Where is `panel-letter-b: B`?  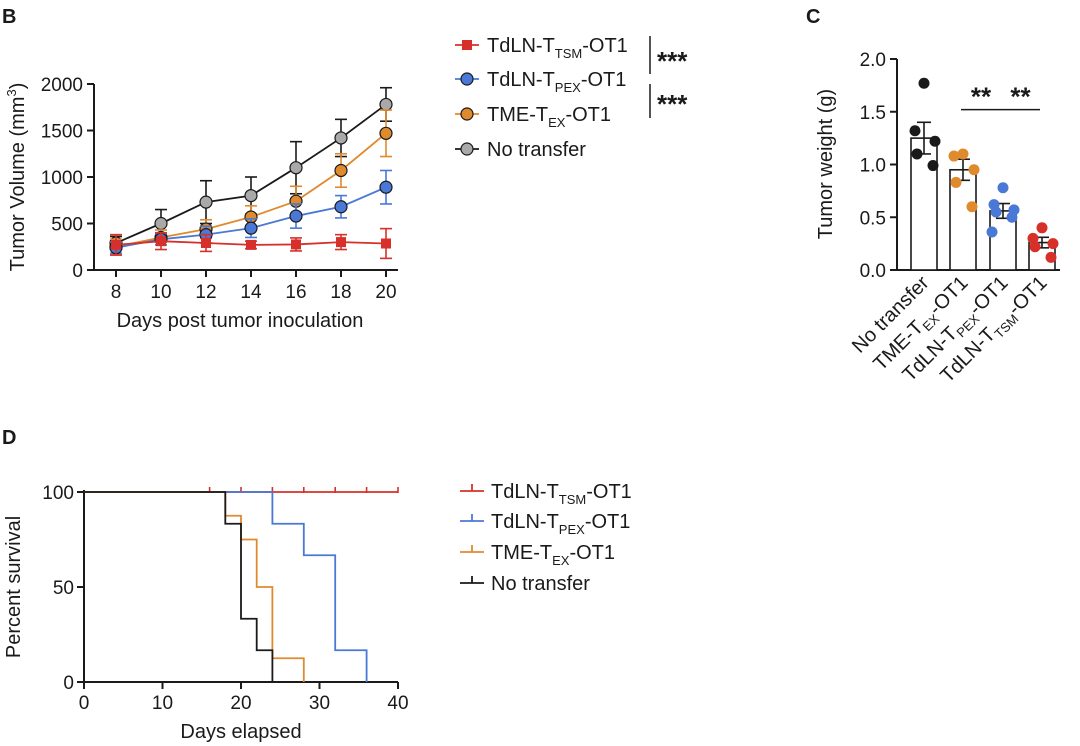 panel-letter-b: B is located at coordinates (9, 17).